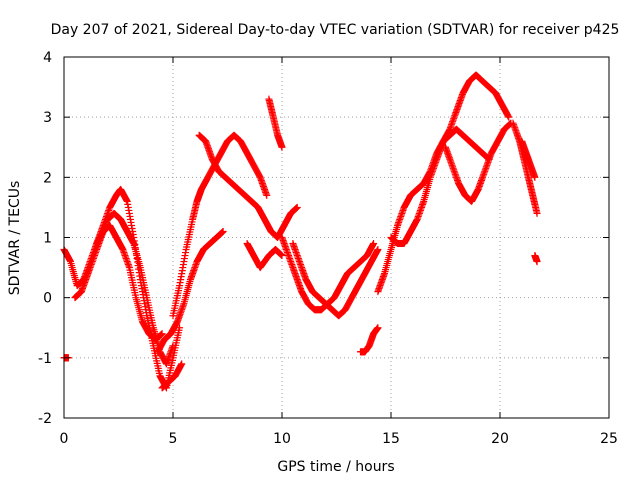 The image size is (640, 480). Describe the element at coordinates (15, 238) in the screenshot. I see `y-axis-label: SDTVAR / TECUs` at that location.